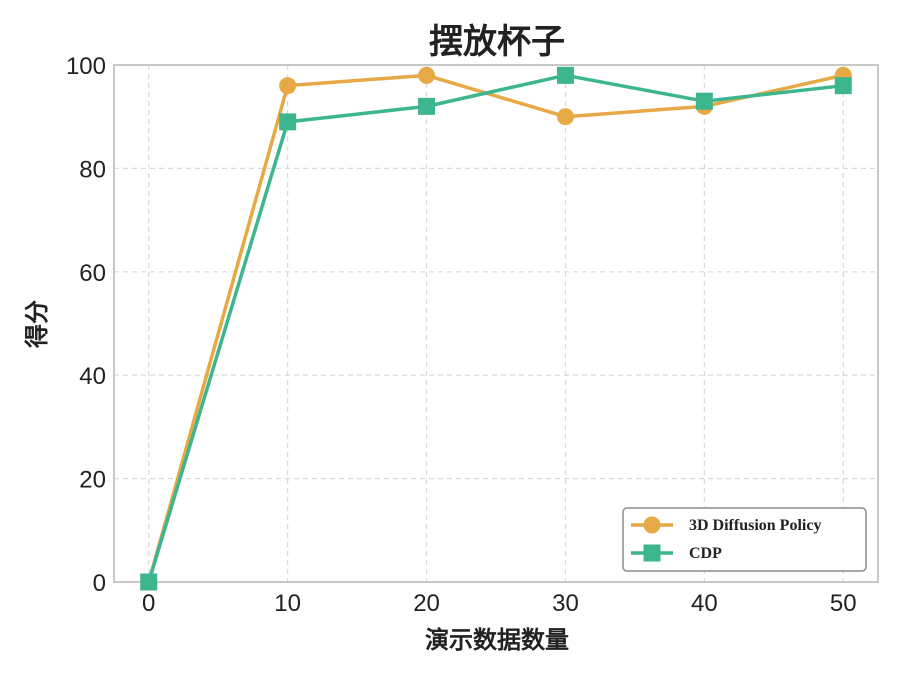  I want to click on chart-title: 摆放杯子, so click(497, 42).